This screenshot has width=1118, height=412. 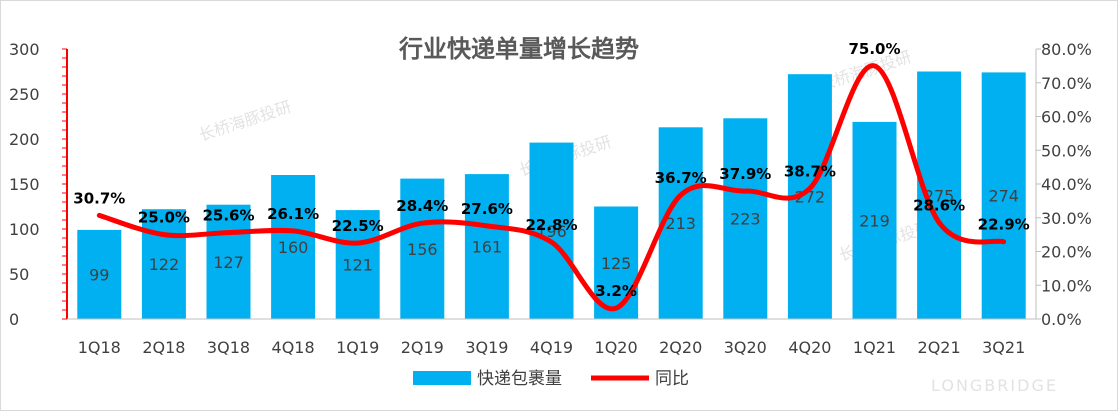 I want to click on right-tick-label: 0.0%, so click(x=1061, y=319).